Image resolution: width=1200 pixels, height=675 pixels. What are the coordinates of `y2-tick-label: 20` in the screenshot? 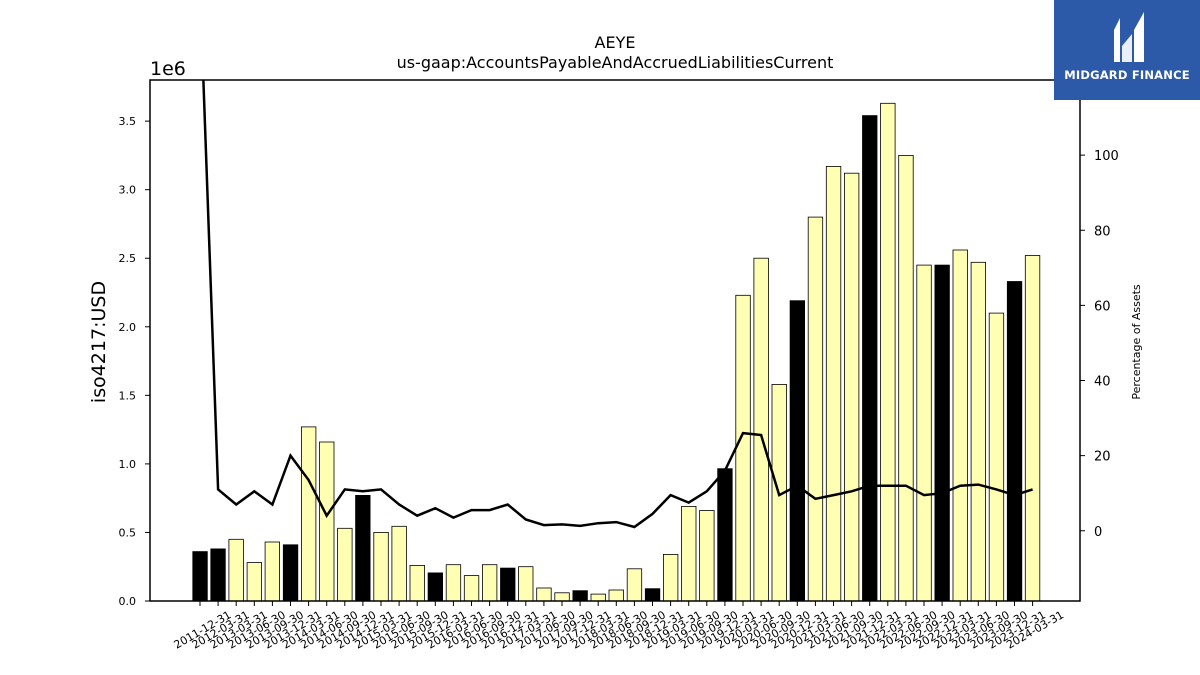 It's located at (1102, 457).